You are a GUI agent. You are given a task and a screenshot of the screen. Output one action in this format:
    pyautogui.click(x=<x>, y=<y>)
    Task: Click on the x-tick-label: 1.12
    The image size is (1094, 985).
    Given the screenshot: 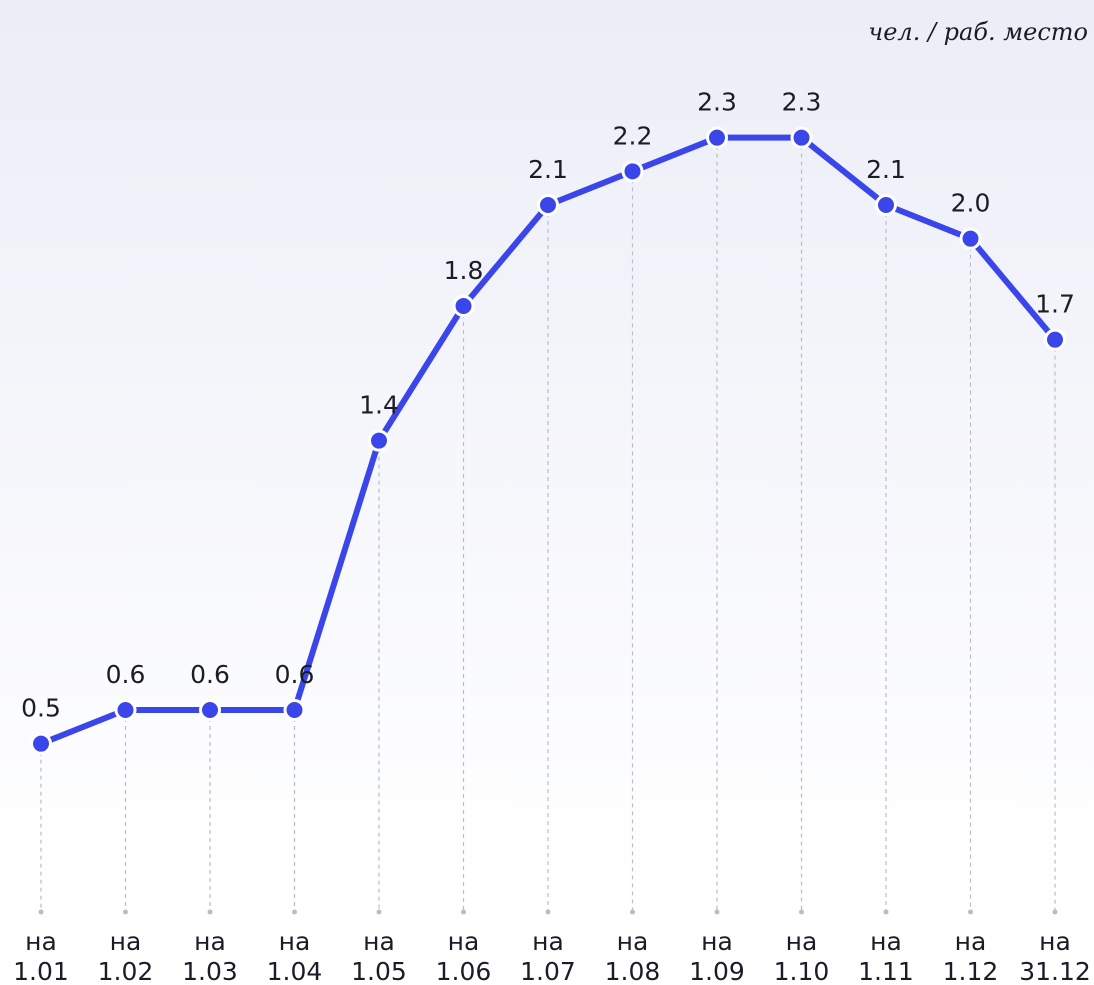 What is the action you would take?
    pyautogui.click(x=971, y=971)
    